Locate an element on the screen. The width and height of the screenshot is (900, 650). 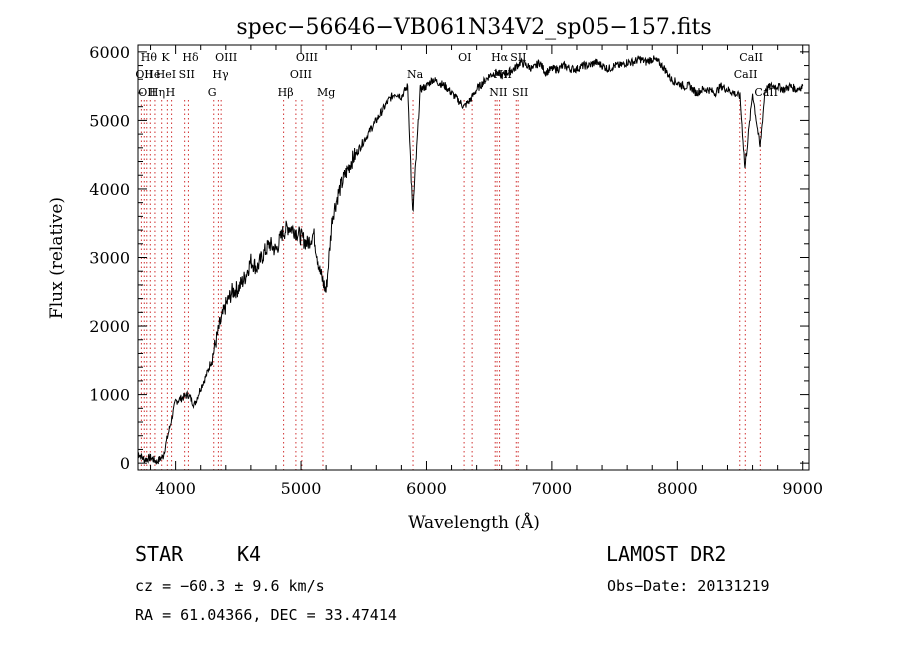
spectral-line-label: He is located at coordinates (152, 74).